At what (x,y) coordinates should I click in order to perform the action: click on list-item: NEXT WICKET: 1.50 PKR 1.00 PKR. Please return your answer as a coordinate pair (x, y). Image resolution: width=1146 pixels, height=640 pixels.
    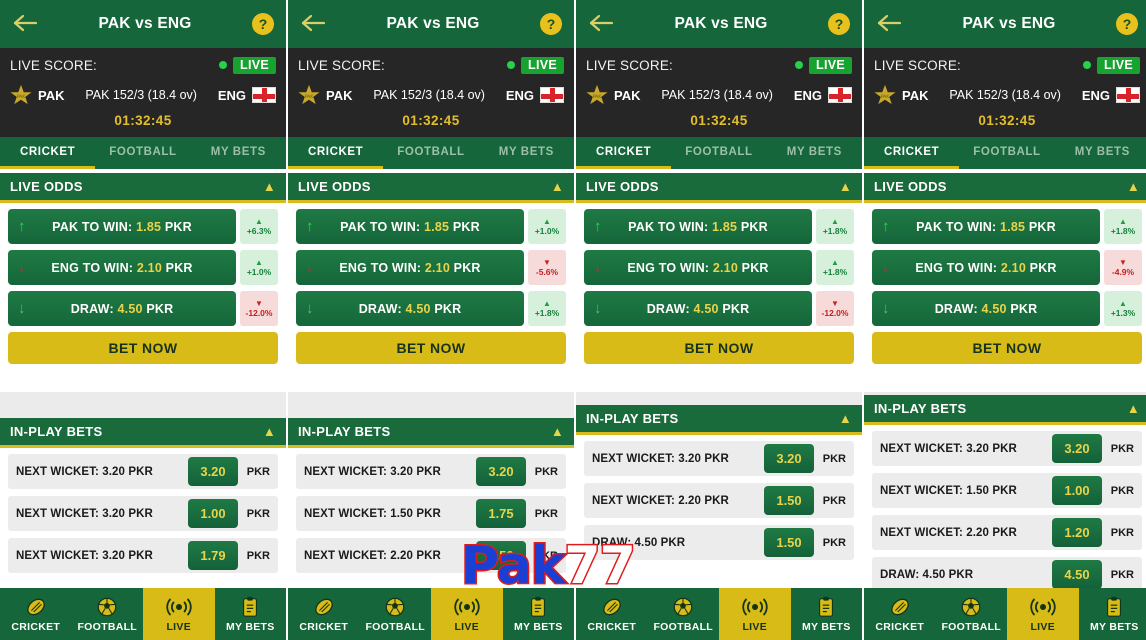
    Looking at the image, I should click on (1007, 490).